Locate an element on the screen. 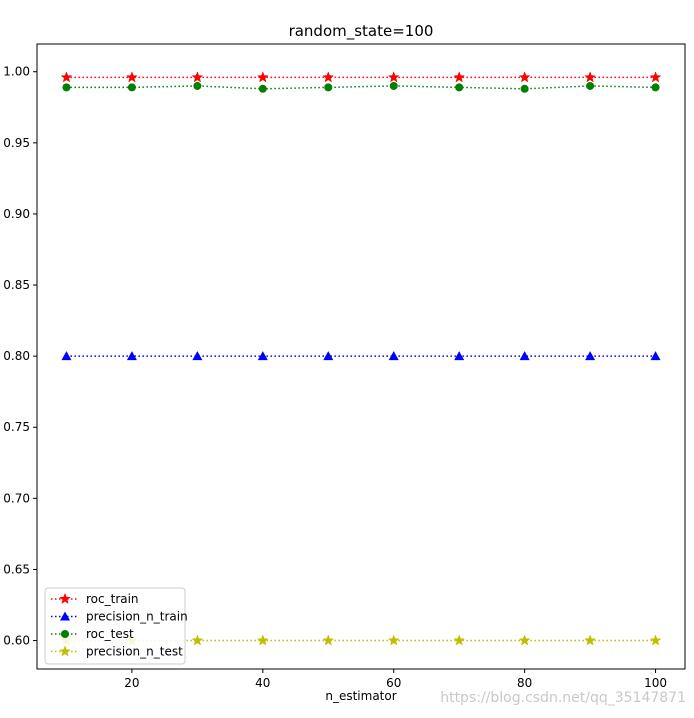  legend-marker-roc_test is located at coordinates (65, 634).